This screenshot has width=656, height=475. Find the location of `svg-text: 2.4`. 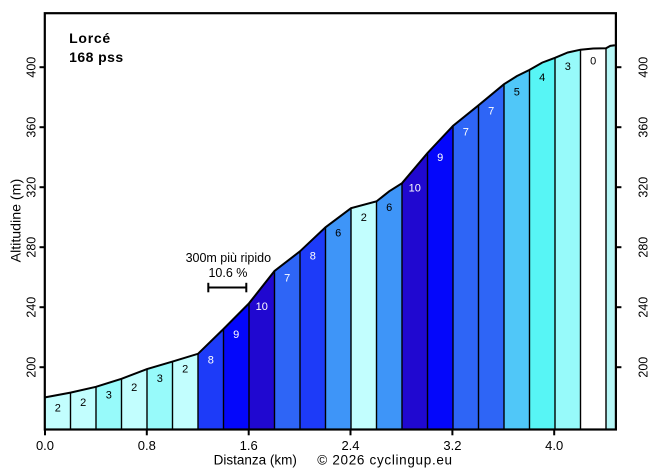

svg-text: 2.4 is located at coordinates (350, 445).